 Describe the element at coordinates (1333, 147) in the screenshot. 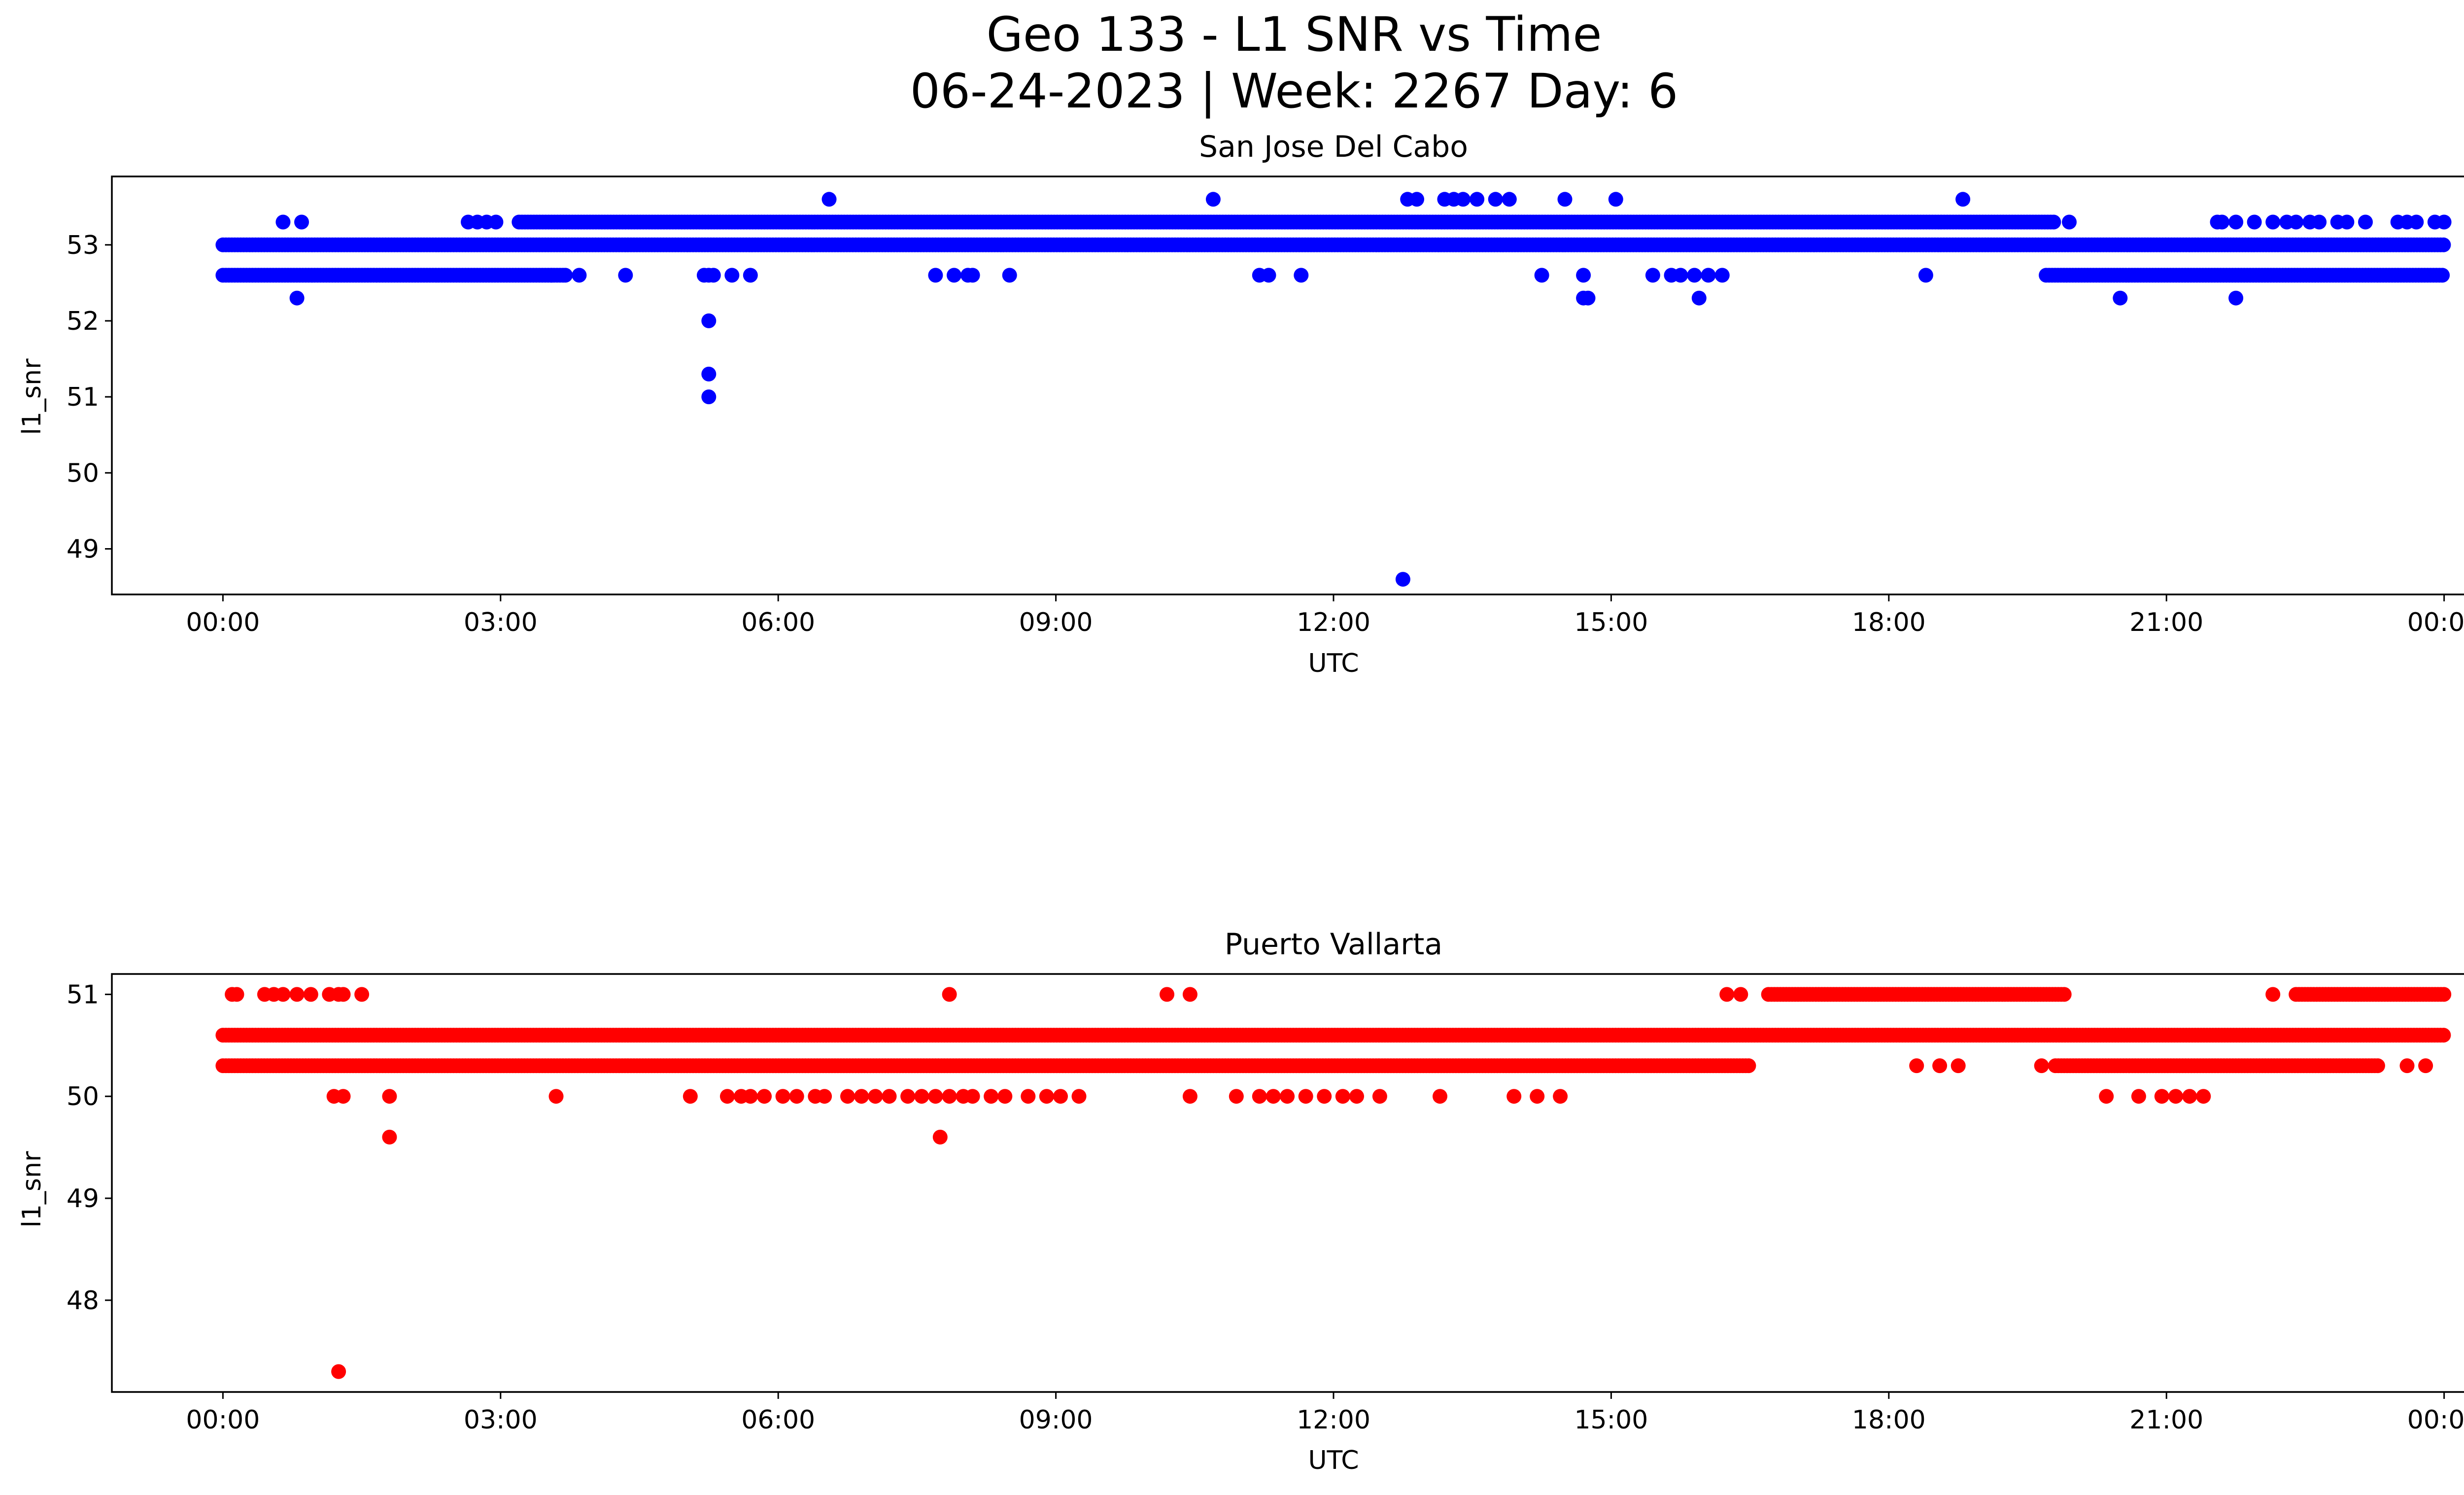

I see `subplot-title: San Jose Del Cabo` at that location.